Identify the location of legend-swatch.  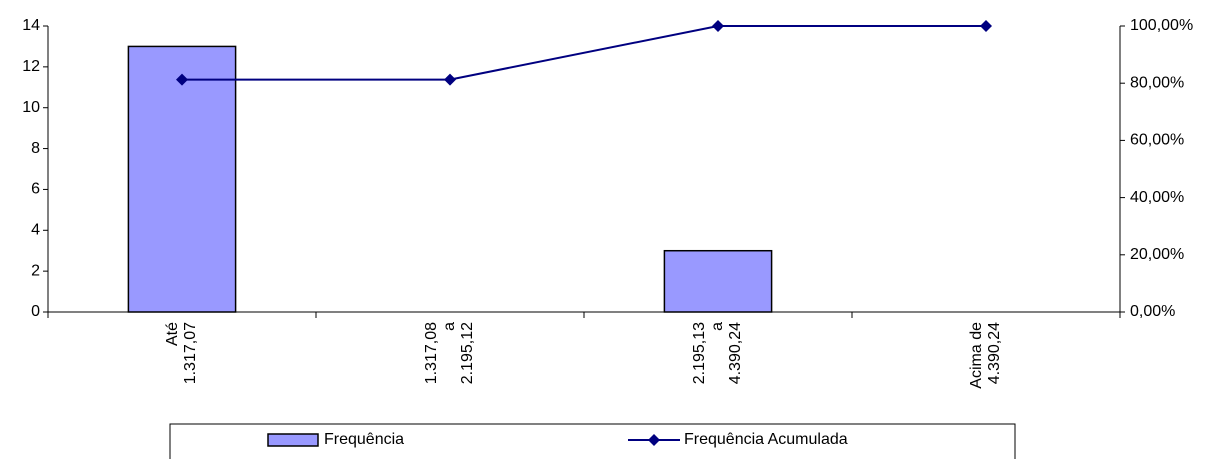
(293, 440).